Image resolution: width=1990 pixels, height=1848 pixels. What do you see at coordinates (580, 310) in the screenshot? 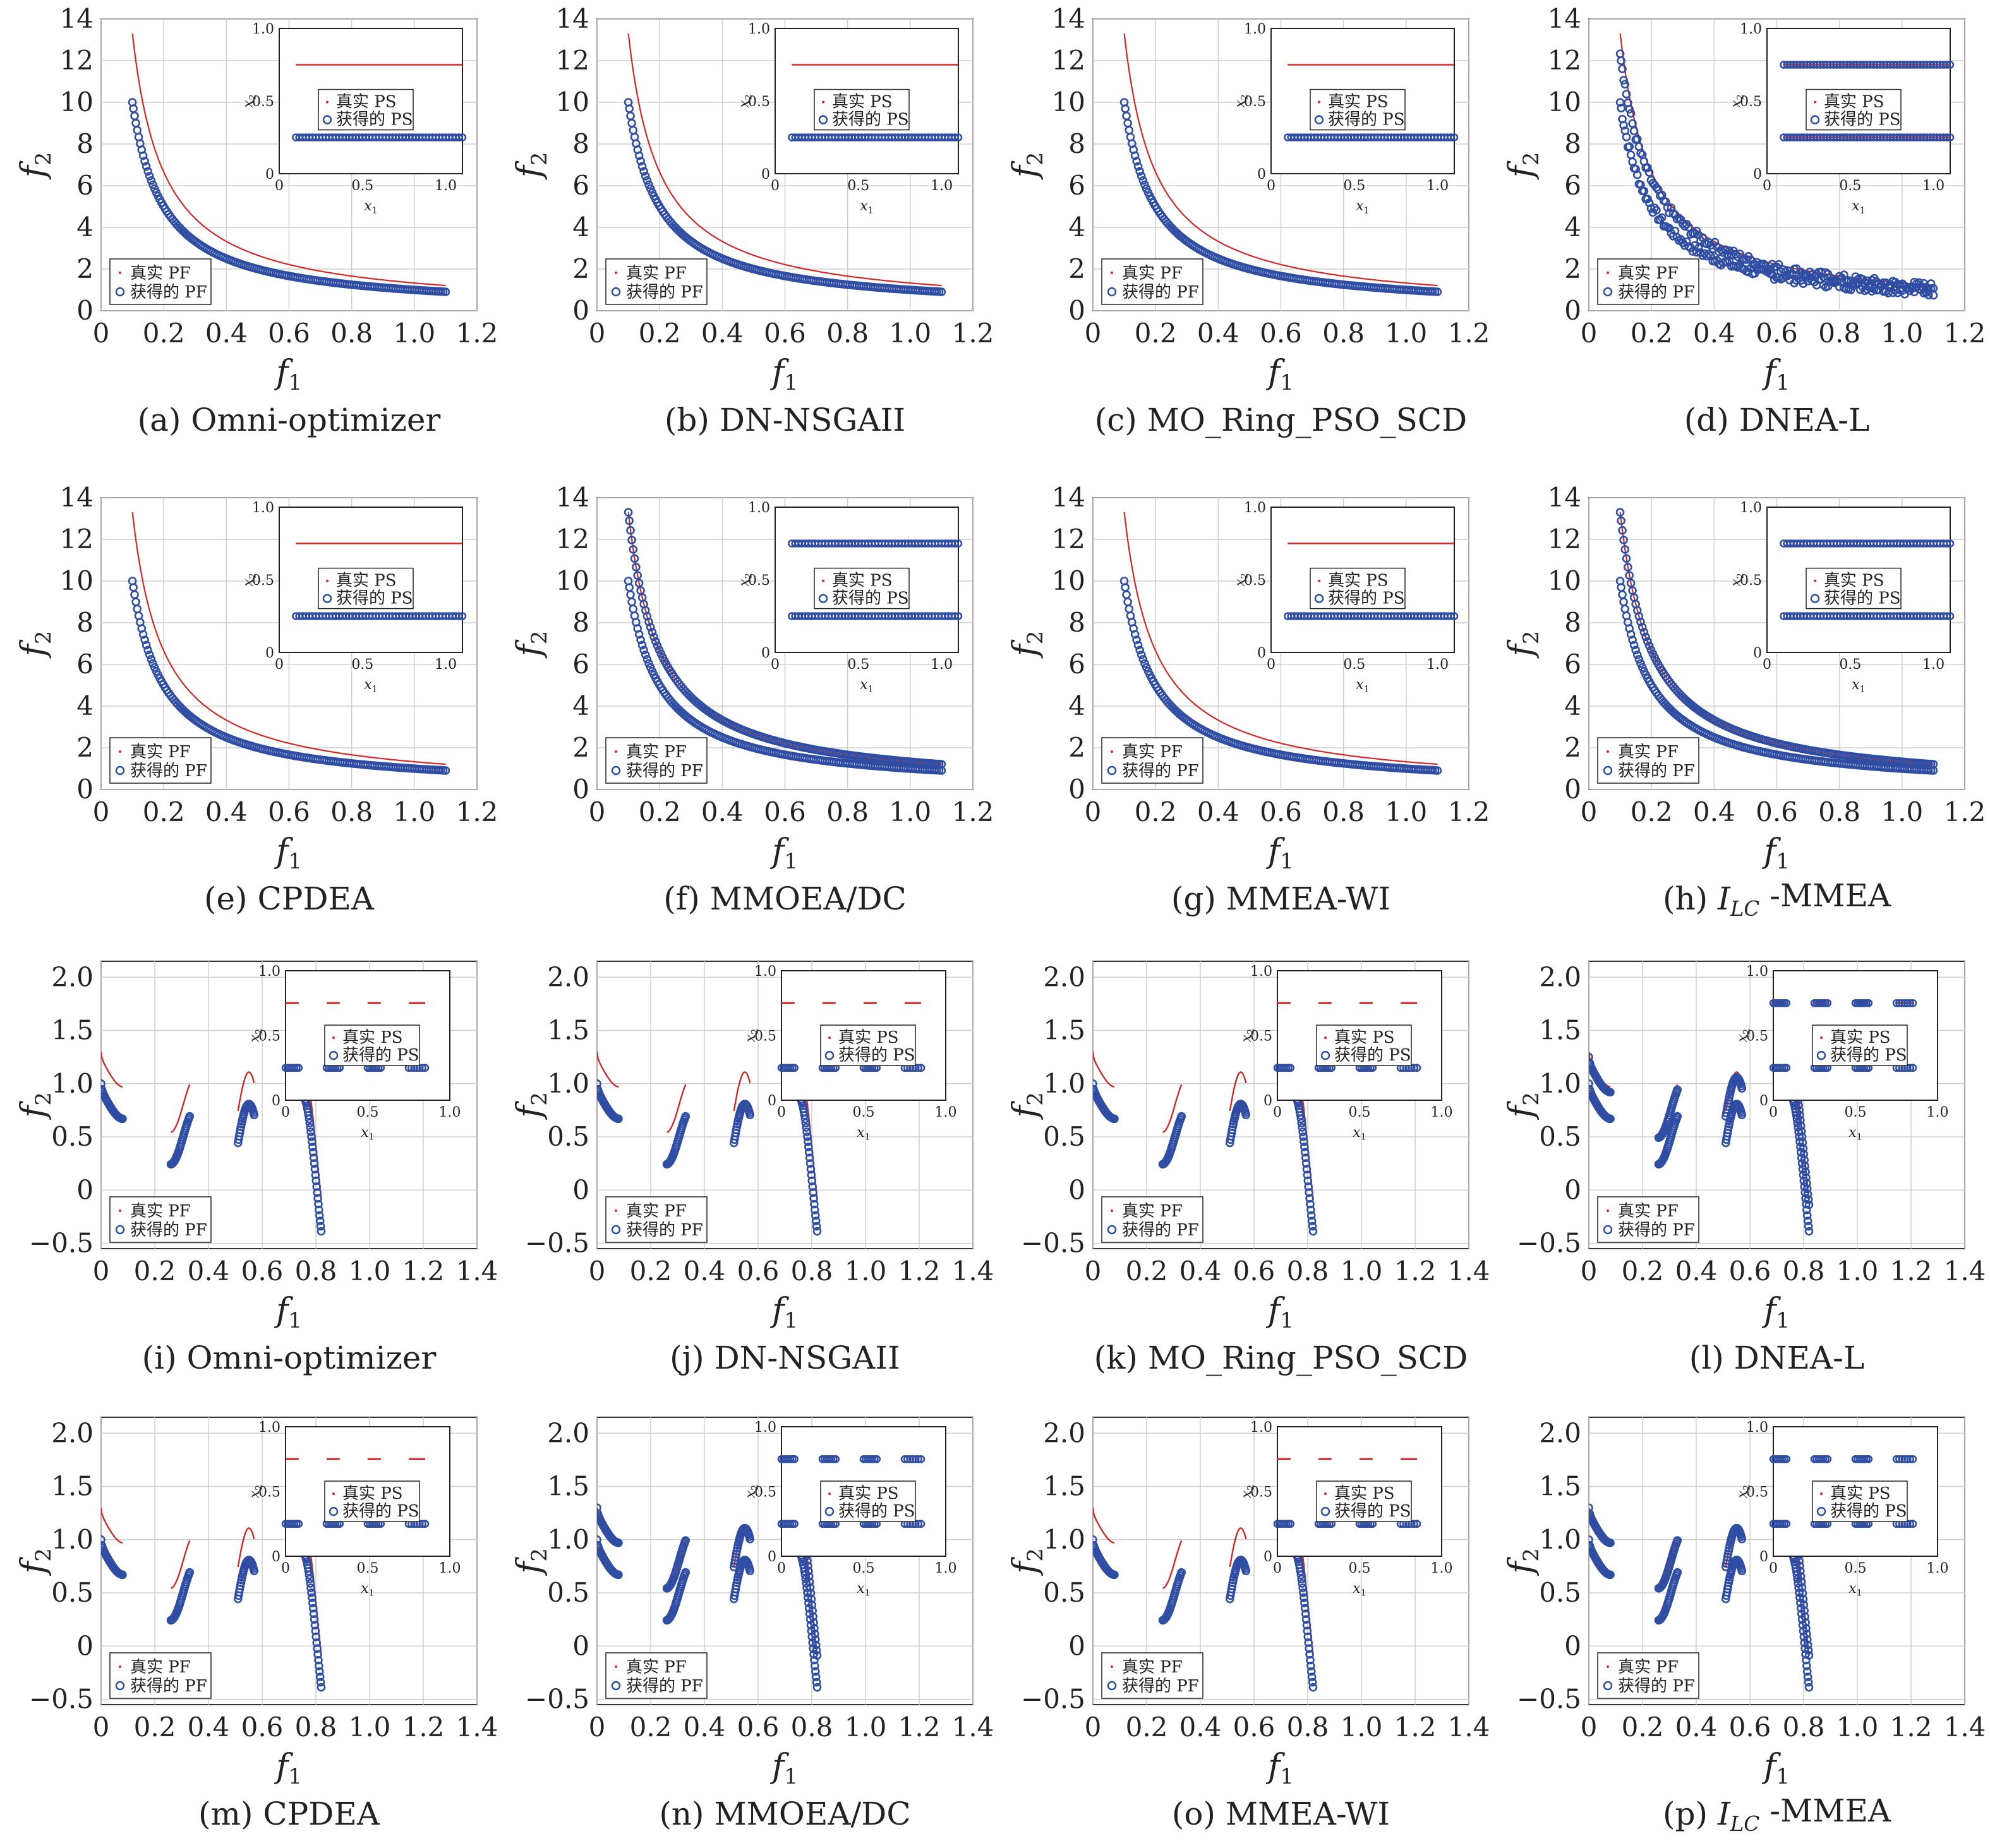
I see `y-tick-label: 0` at bounding box center [580, 310].